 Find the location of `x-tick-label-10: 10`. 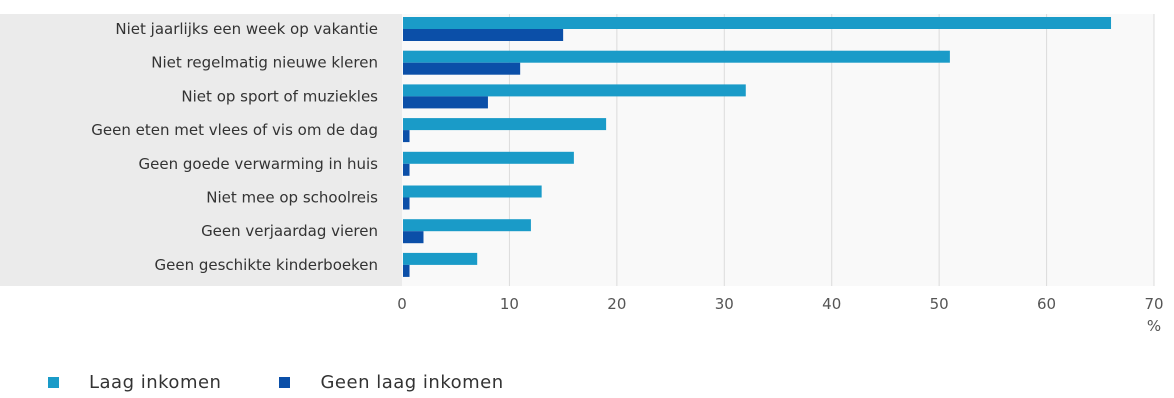

x-tick-label-10: 10 is located at coordinates (509, 304).